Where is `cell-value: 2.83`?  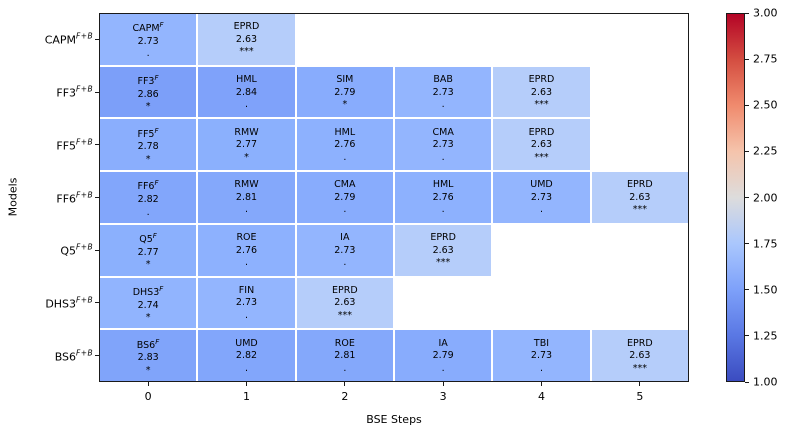 cell-value: 2.83 is located at coordinates (148, 358).